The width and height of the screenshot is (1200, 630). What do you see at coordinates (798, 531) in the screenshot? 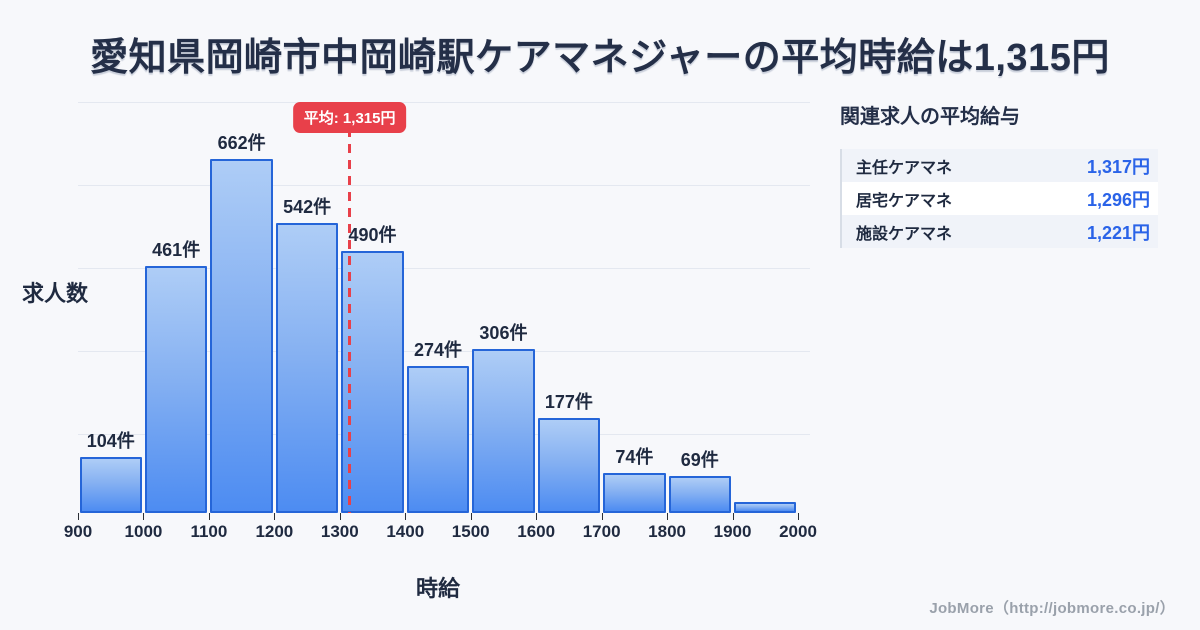
I see `x-tick-label: 2000` at bounding box center [798, 531].